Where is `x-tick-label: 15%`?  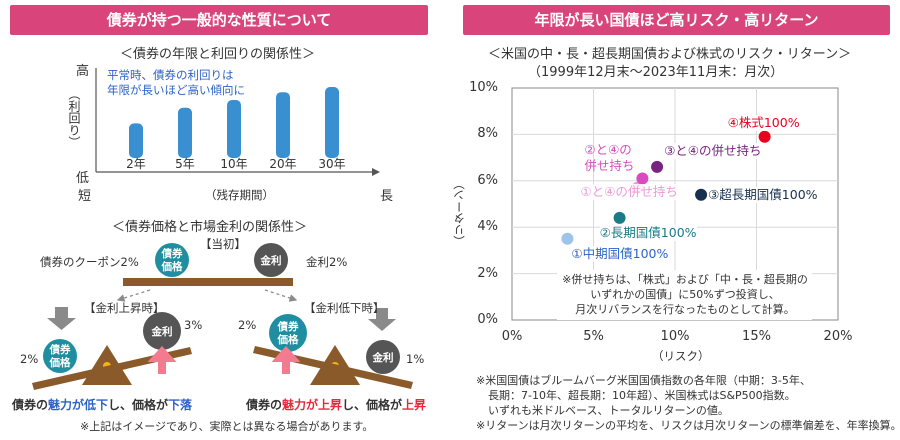 x-tick-label: 15% is located at coordinates (756, 336).